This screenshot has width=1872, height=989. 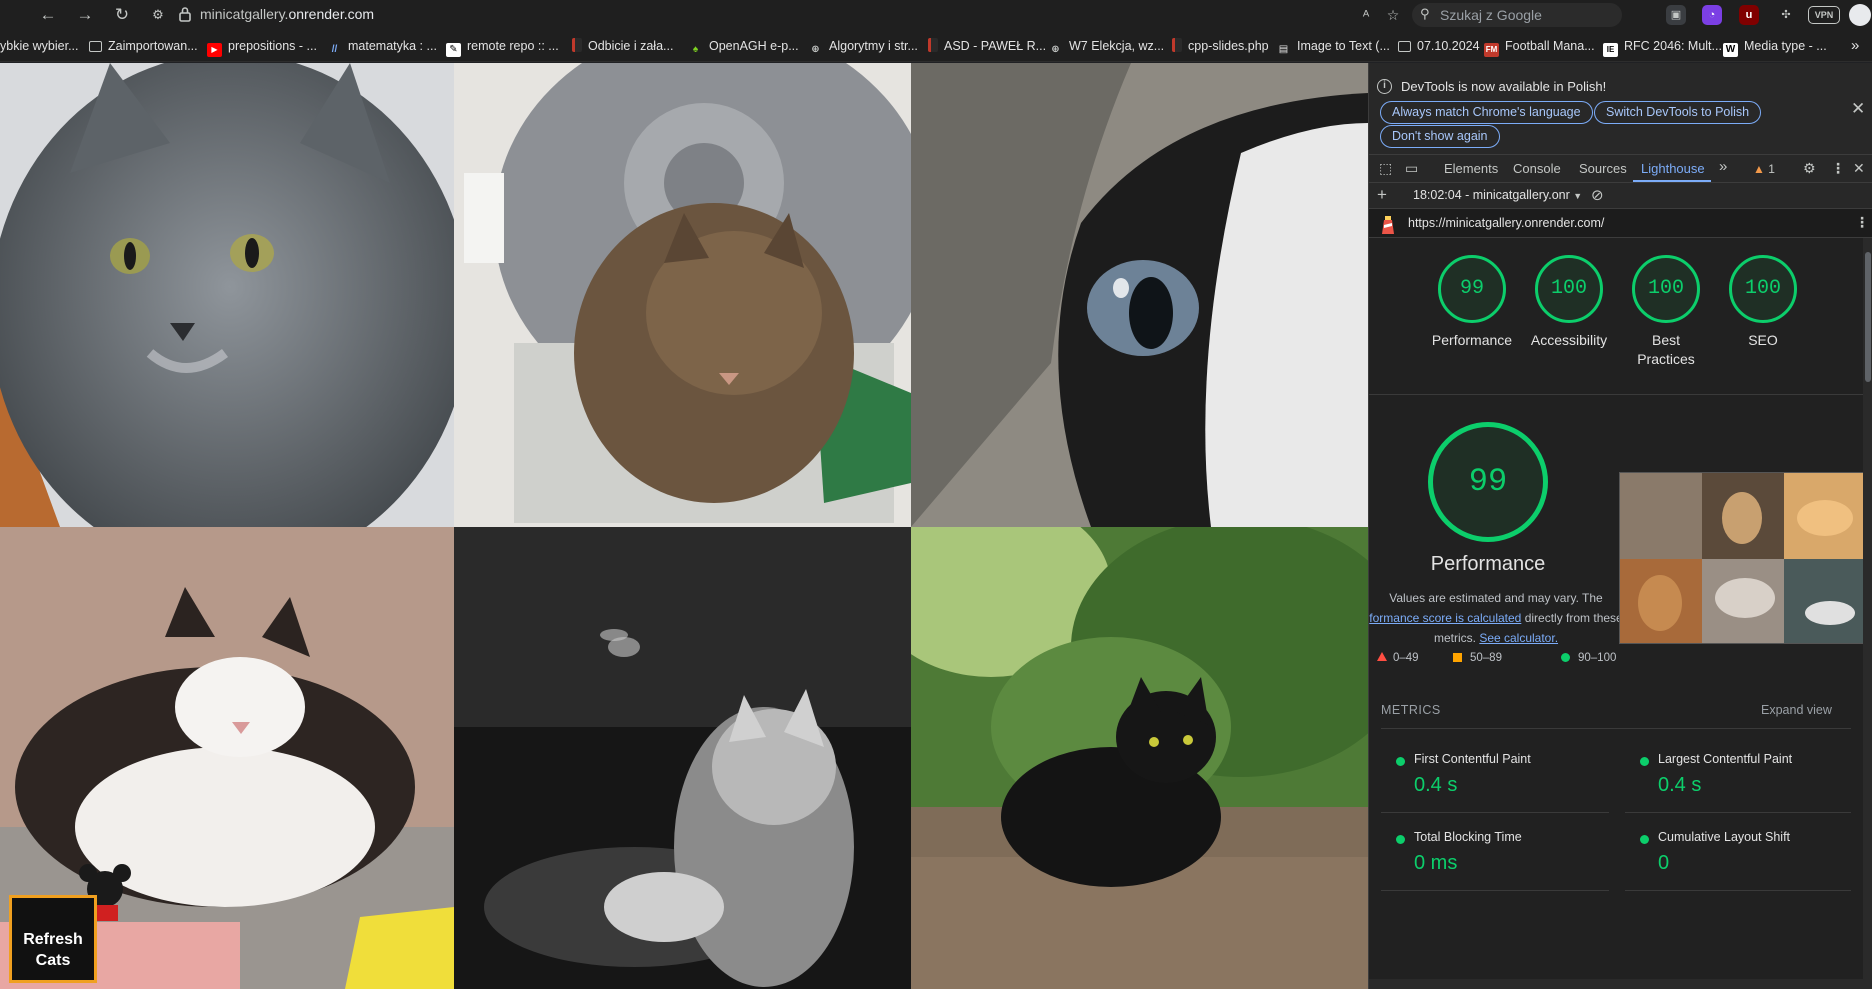 I want to click on extensions-puzzle-icon: ✣, so click(x=1786, y=15).